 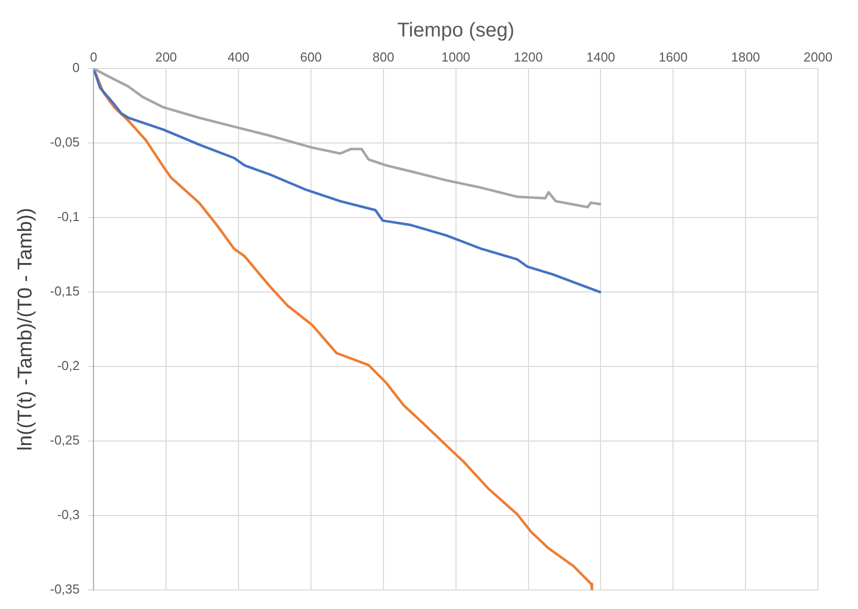 What do you see at coordinates (818, 56) in the screenshot?
I see `x-tick-label: 2000` at bounding box center [818, 56].